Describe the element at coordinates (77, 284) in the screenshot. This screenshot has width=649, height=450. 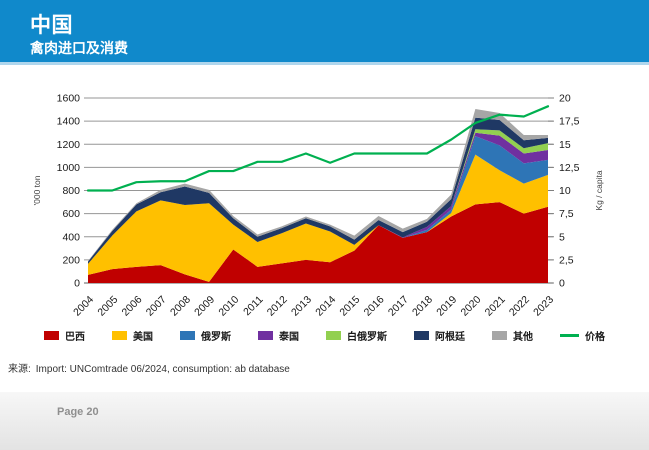
I see `left-axis-tick: 0` at that location.